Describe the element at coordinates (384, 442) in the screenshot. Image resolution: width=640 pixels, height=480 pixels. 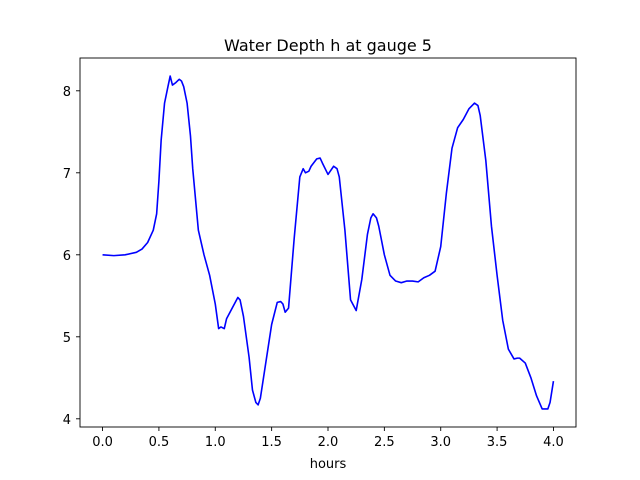
I see `x-tick-label: 2.5` at that location.